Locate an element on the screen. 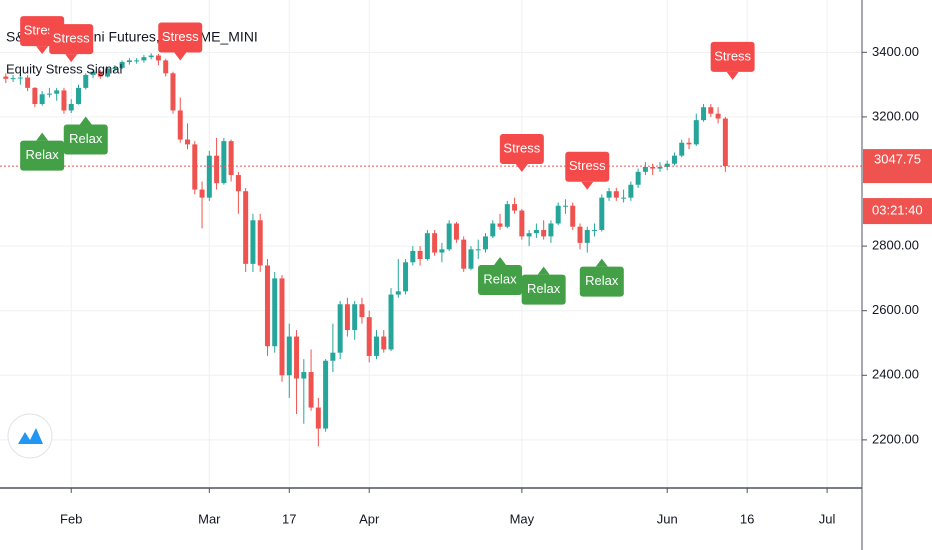  x-tick-label: Apr is located at coordinates (369, 518).